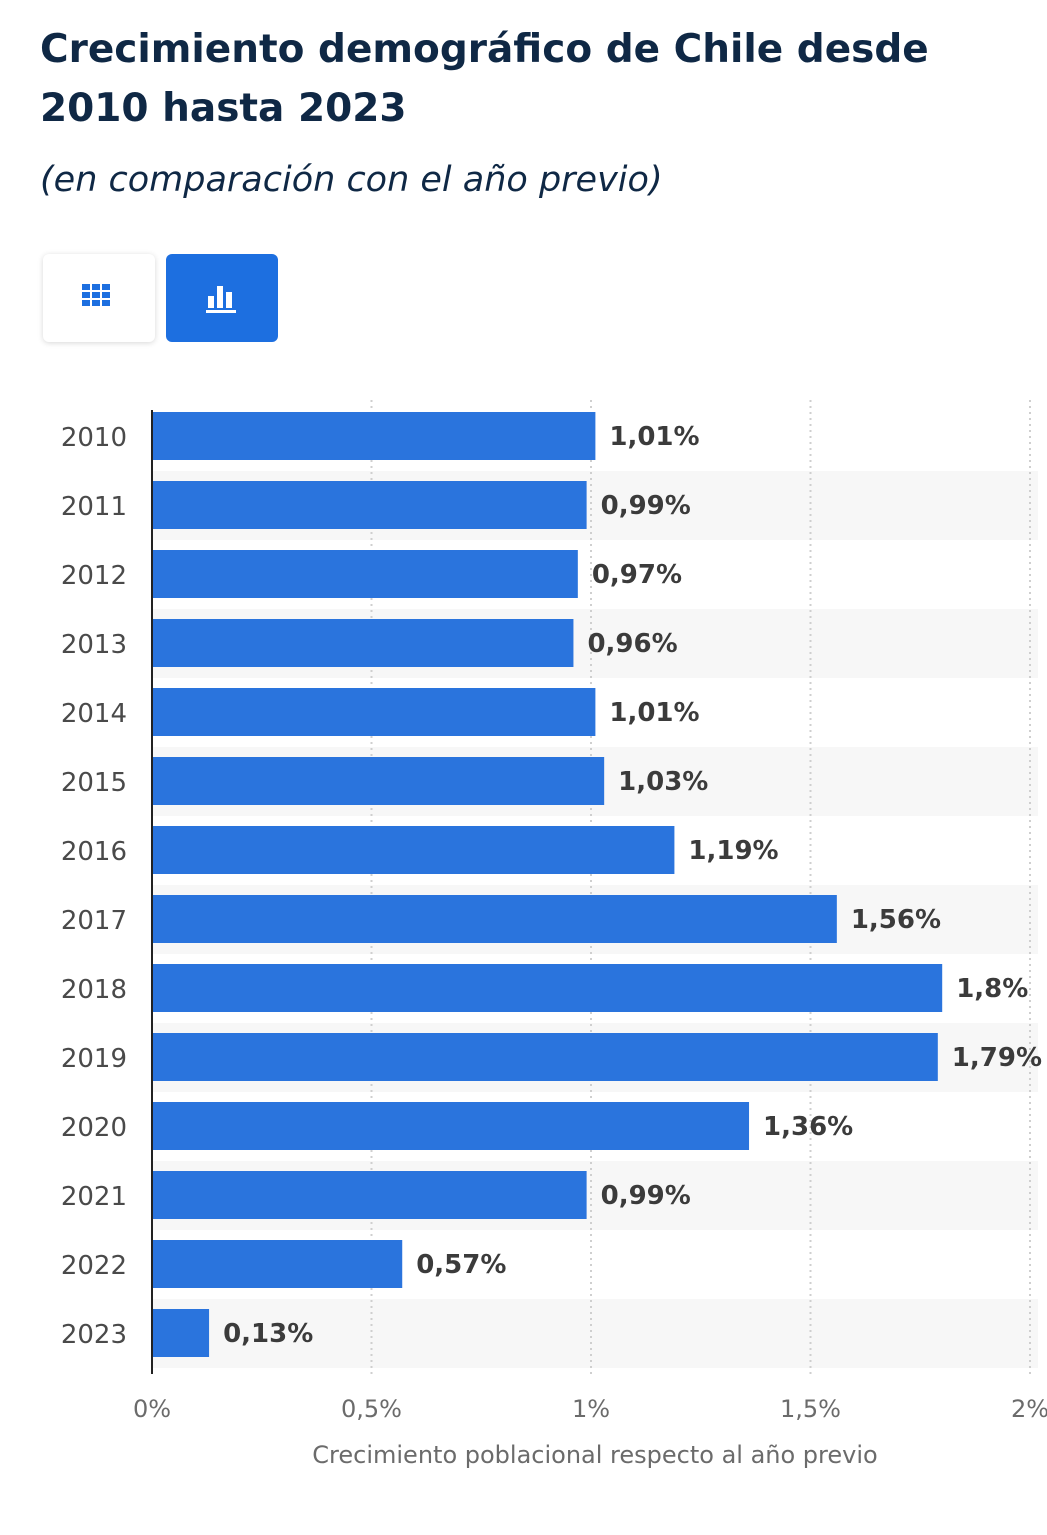  I want to click on data-label: 0,13%, so click(268, 1334).